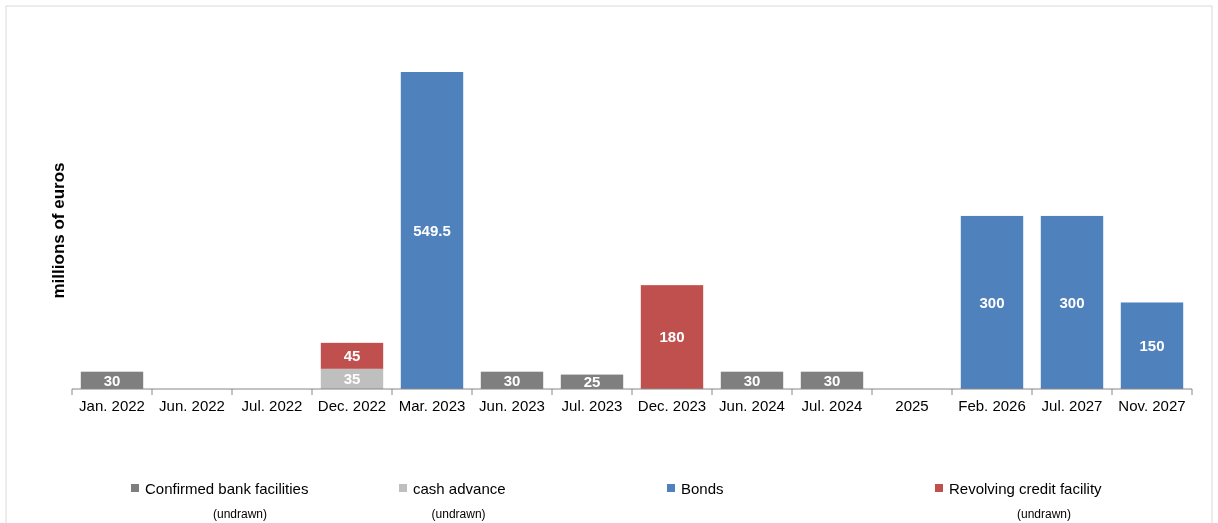 Image resolution: width=1218 pixels, height=523 pixels. Describe the element at coordinates (352, 379) in the screenshot. I see `data-label: 35` at that location.